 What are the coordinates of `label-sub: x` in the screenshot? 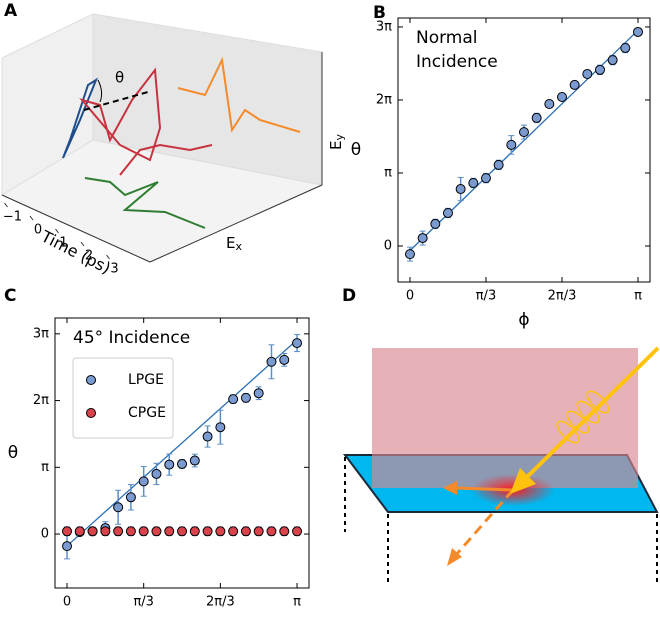 It's located at (238, 246).